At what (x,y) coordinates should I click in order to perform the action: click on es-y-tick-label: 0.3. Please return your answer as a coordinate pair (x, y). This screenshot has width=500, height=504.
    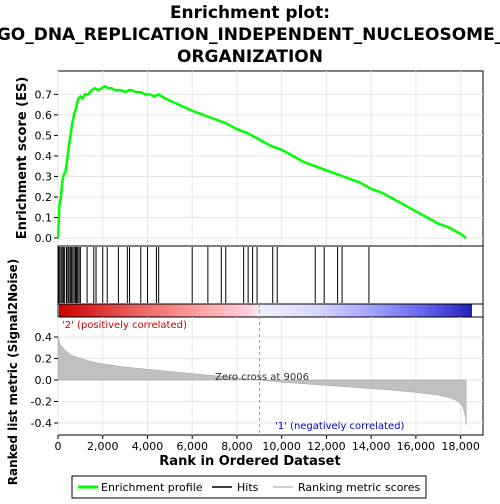
    Looking at the image, I should click on (44, 176).